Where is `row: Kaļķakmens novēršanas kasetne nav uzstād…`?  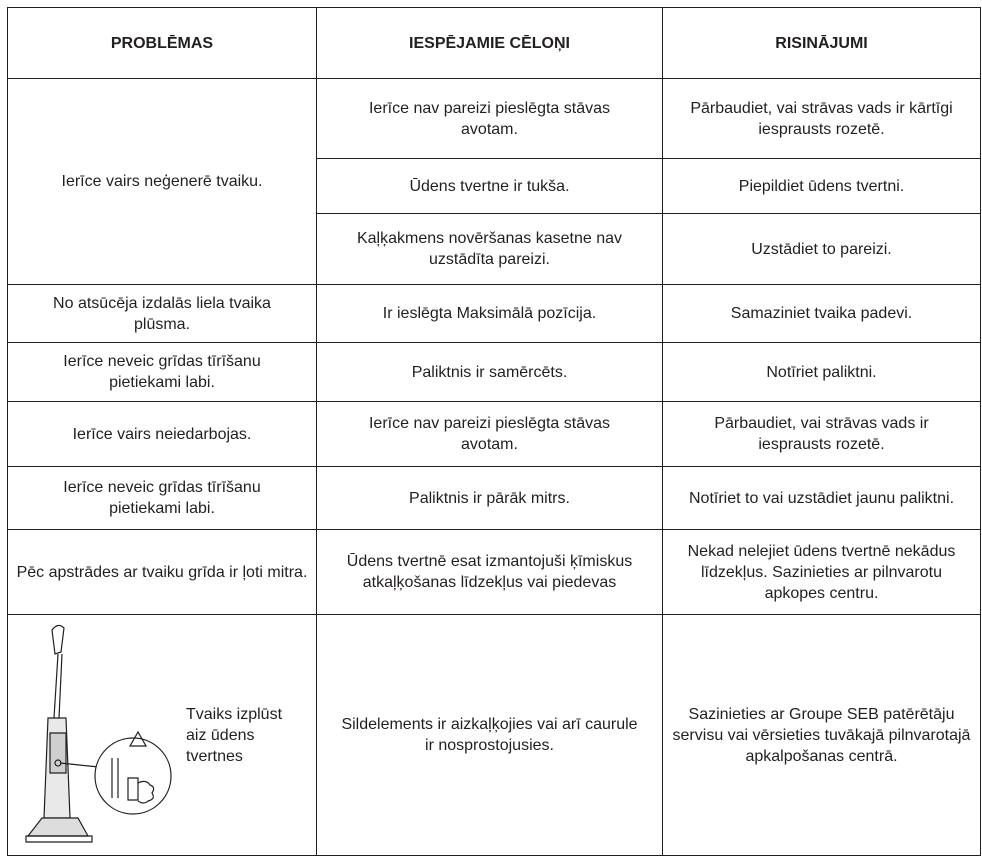
row: Kaļķakmens novēršanas kasetne nav uzstād… is located at coordinates (494, 249).